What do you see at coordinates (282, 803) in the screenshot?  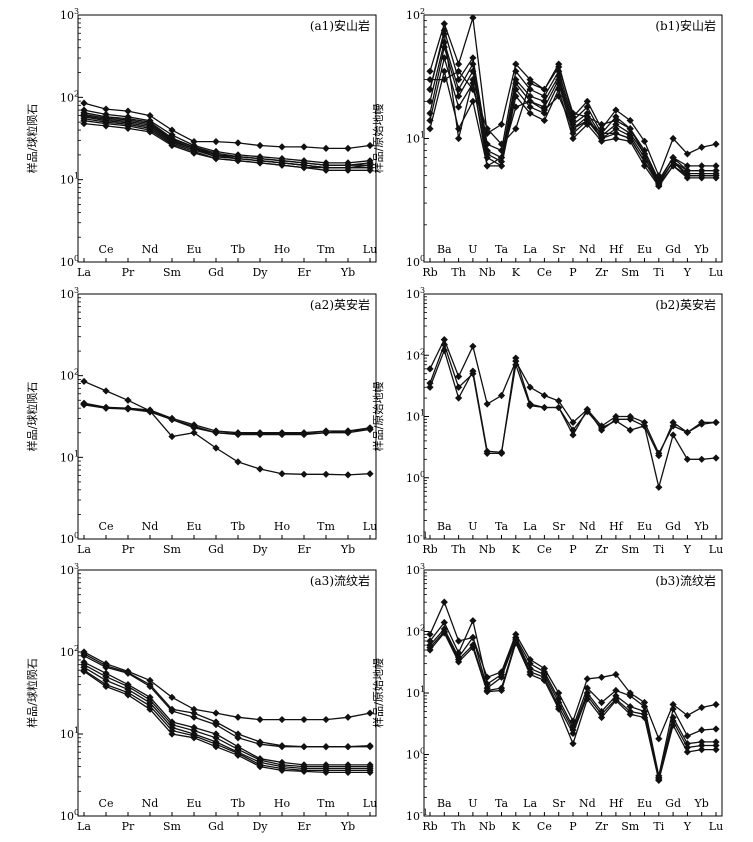 I see `x-tick-label: Ho` at bounding box center [282, 803].